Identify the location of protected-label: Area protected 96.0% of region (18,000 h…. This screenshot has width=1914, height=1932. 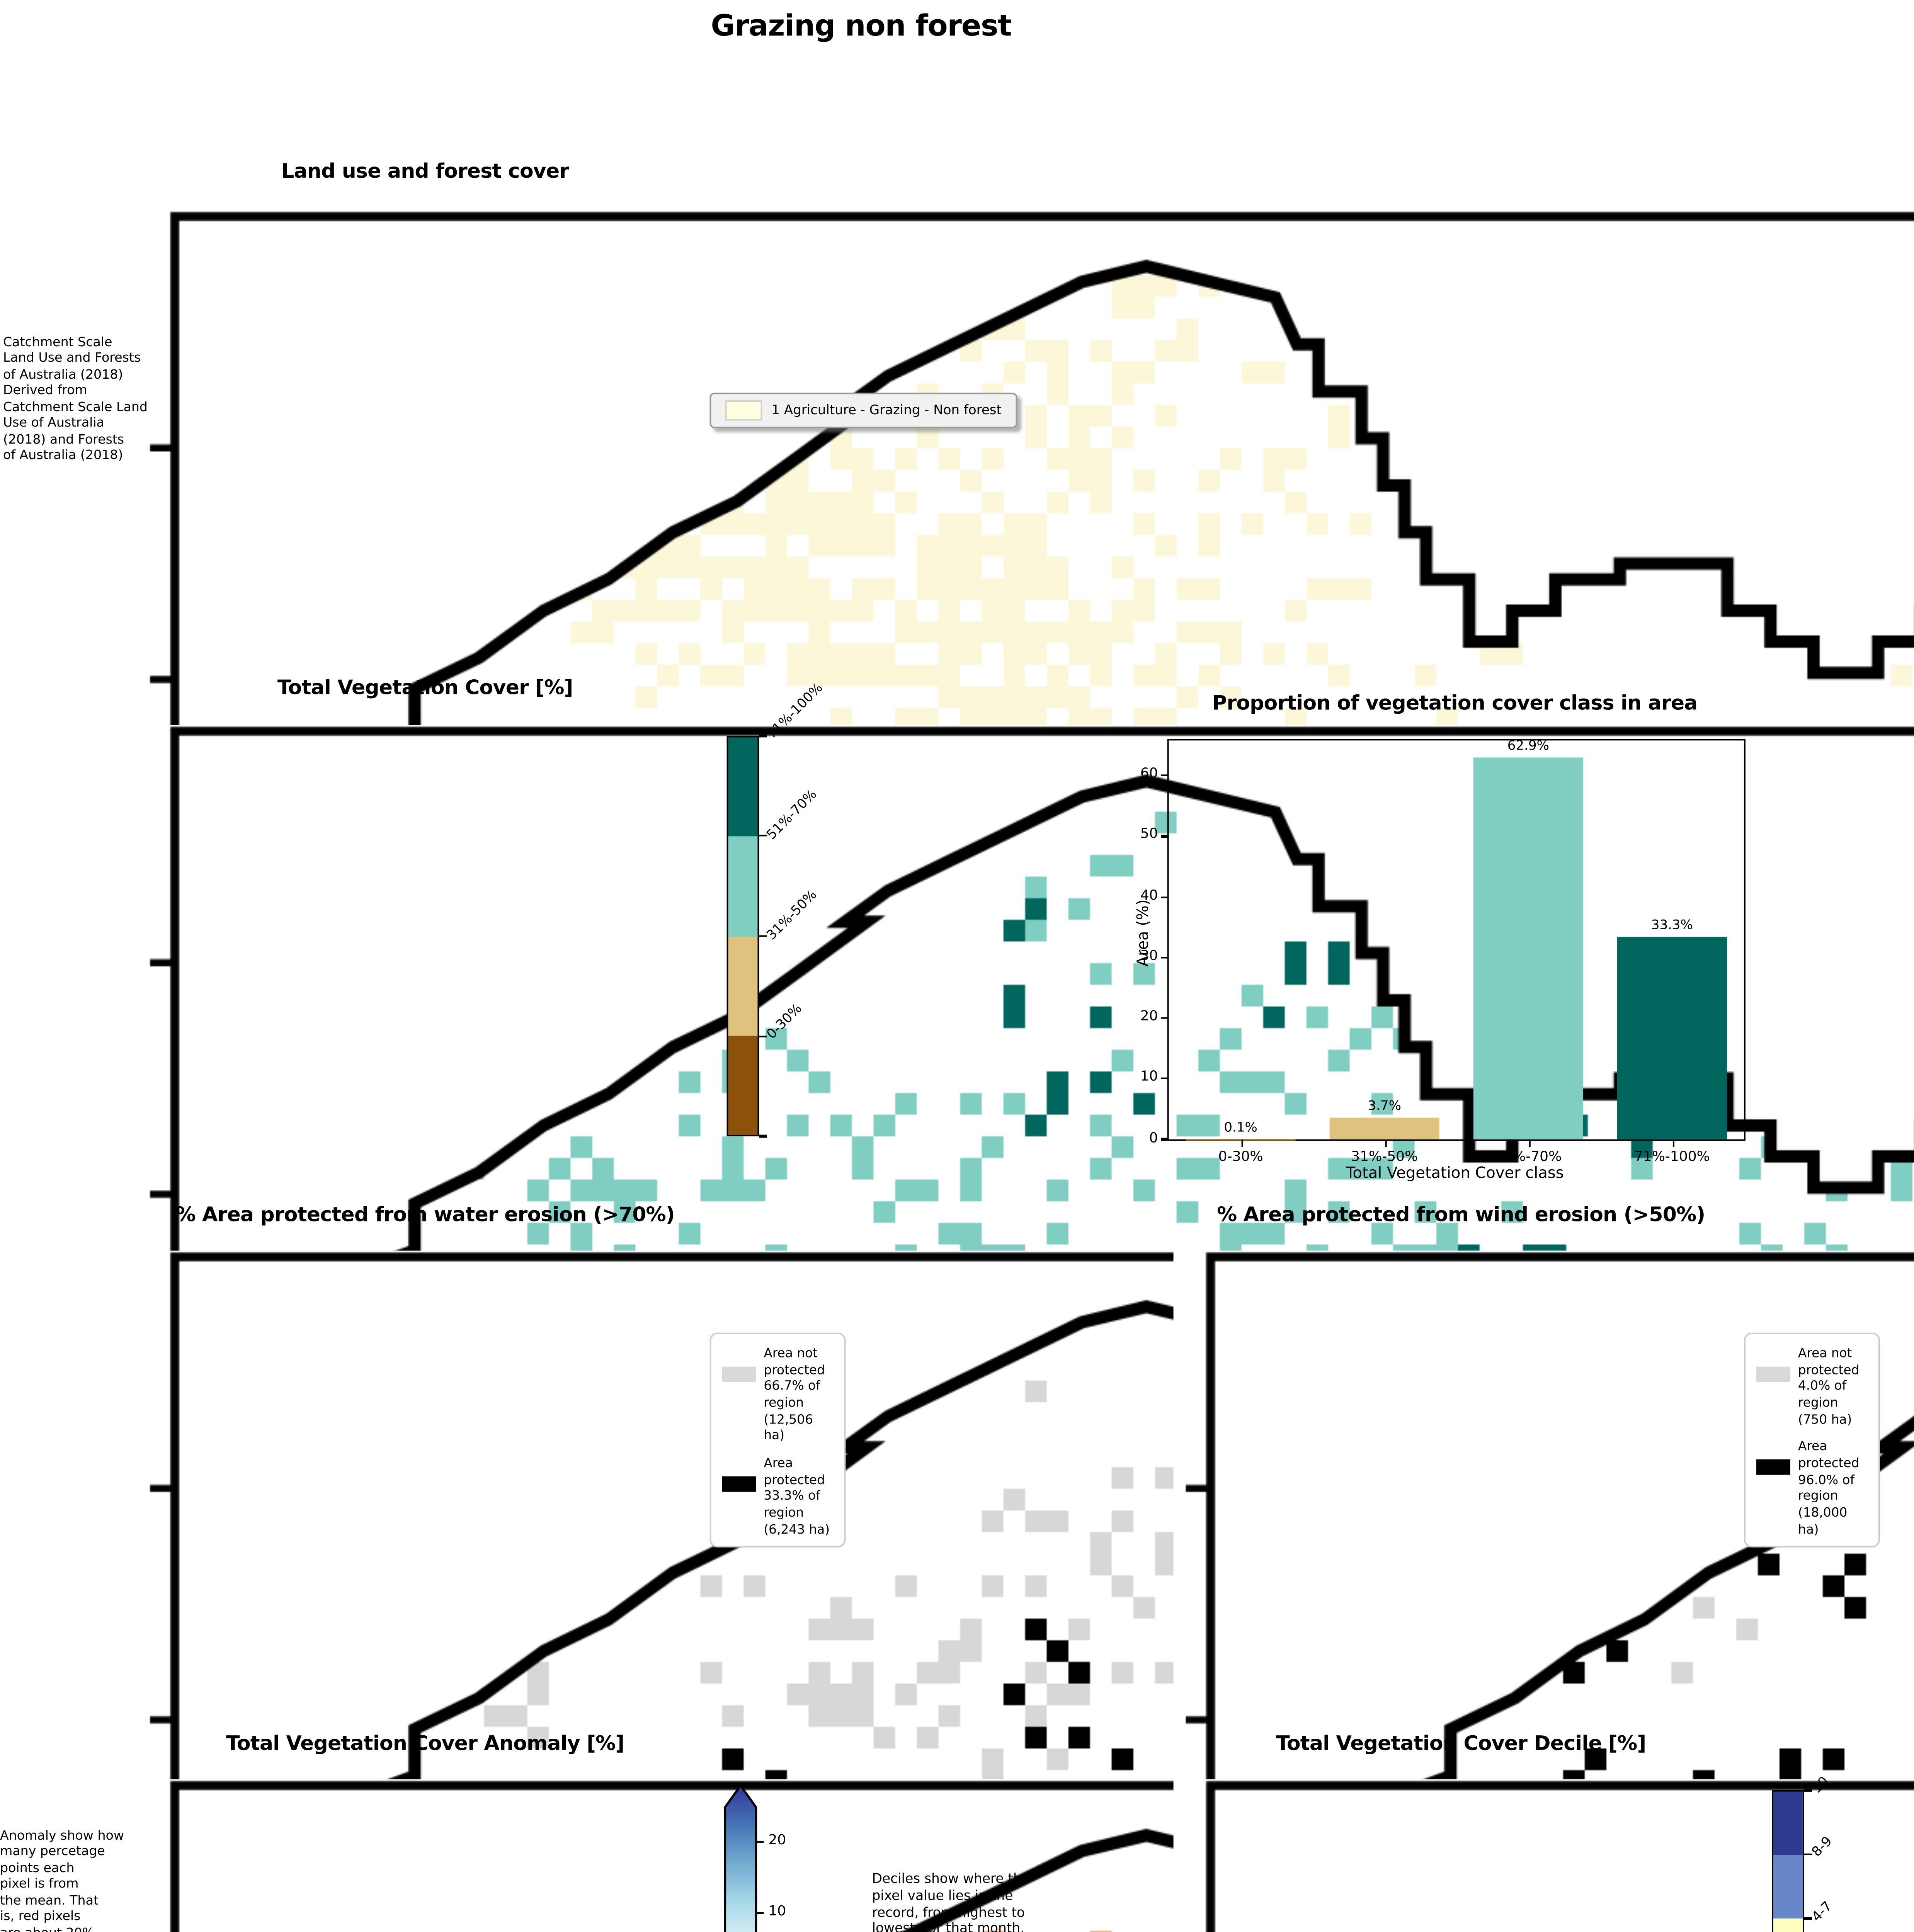
(1829, 1487).